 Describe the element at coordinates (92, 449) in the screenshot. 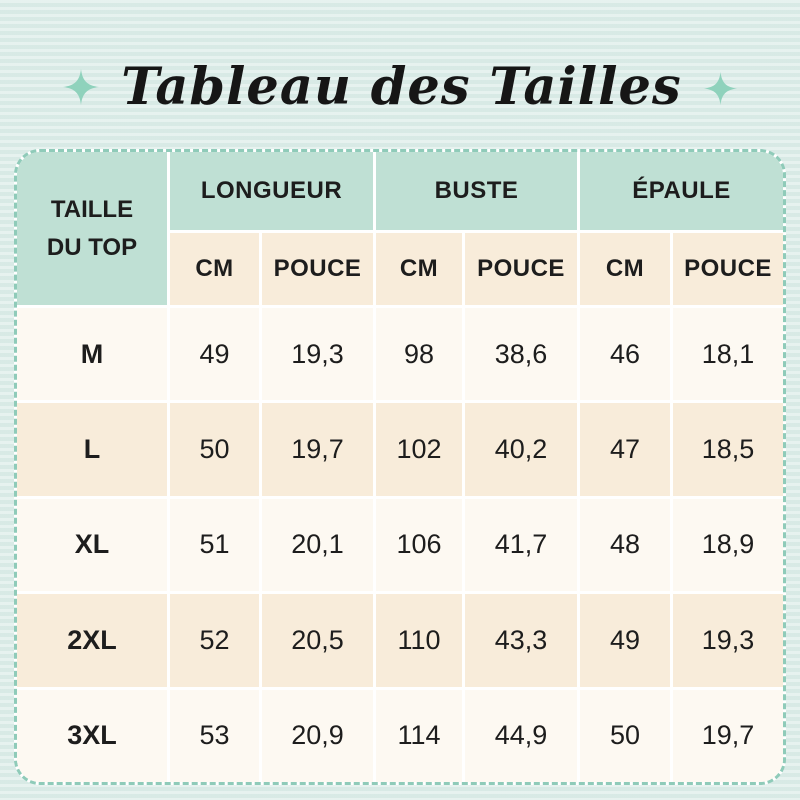

I see `row-size-label: L` at that location.